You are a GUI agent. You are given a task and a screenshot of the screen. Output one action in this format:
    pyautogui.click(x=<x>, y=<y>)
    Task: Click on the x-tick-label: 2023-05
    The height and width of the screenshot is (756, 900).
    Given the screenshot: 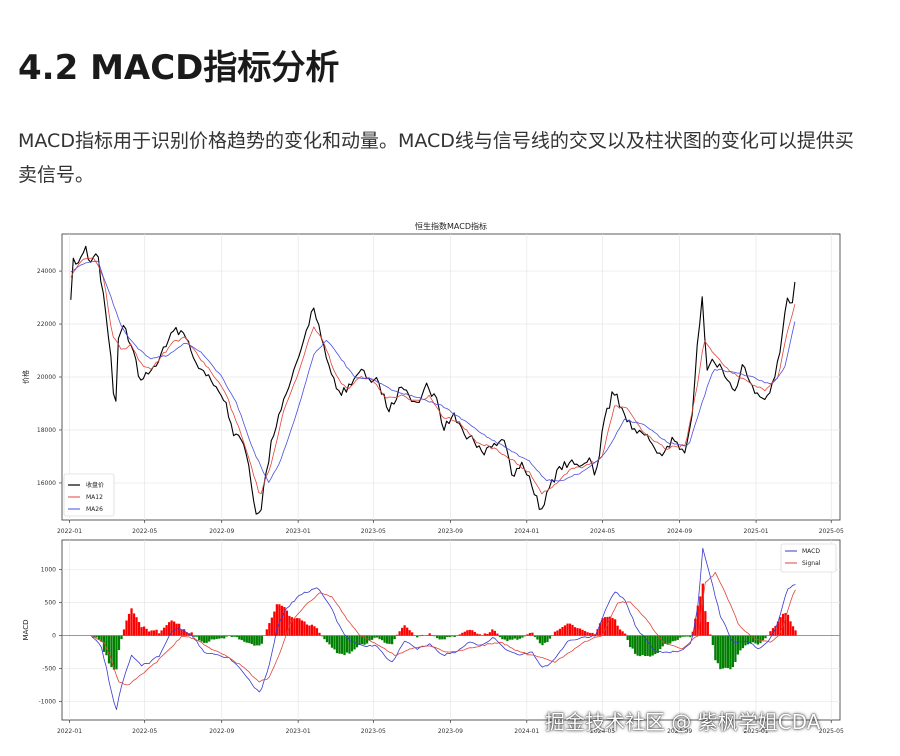 What is the action you would take?
    pyautogui.click(x=373, y=531)
    